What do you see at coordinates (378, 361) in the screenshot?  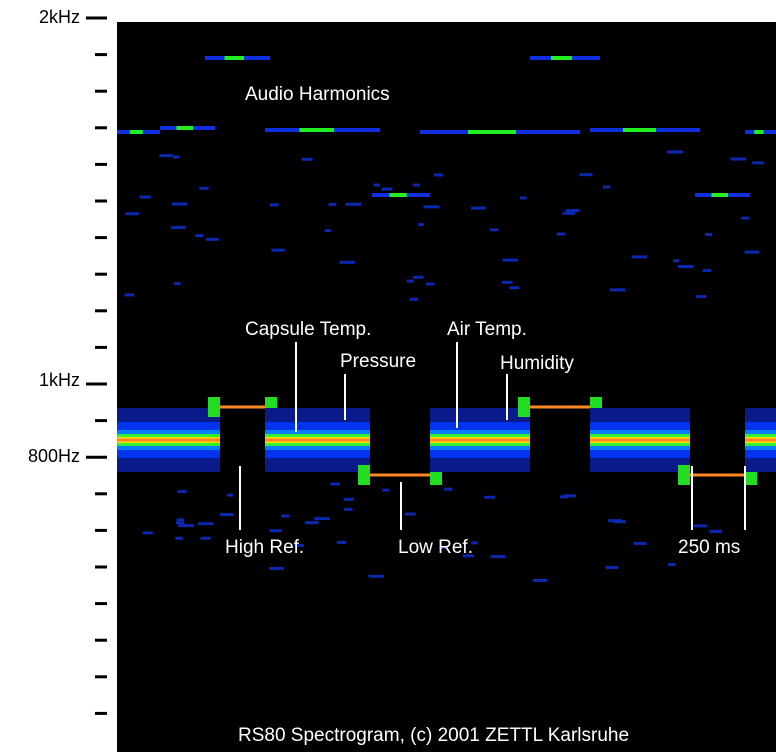 I see `annotation: Pressure` at bounding box center [378, 361].